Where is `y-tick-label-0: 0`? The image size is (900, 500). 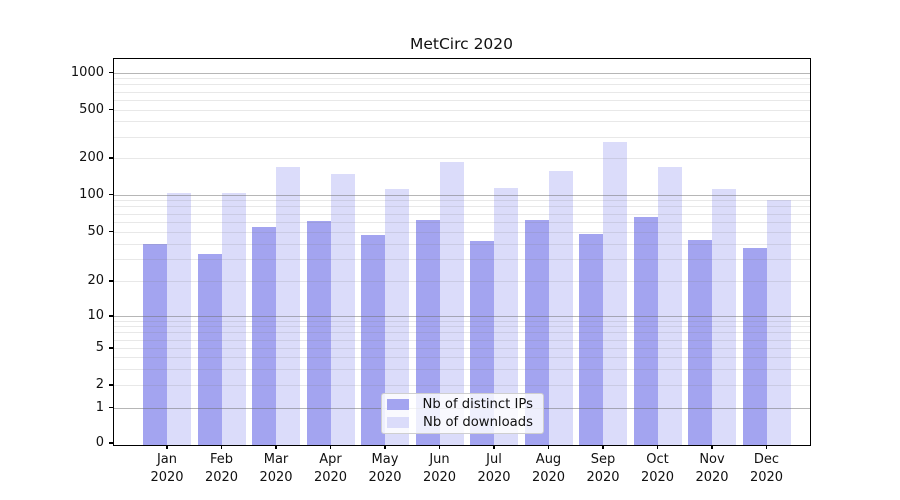
y-tick-label-0: 0 is located at coordinates (99, 442).